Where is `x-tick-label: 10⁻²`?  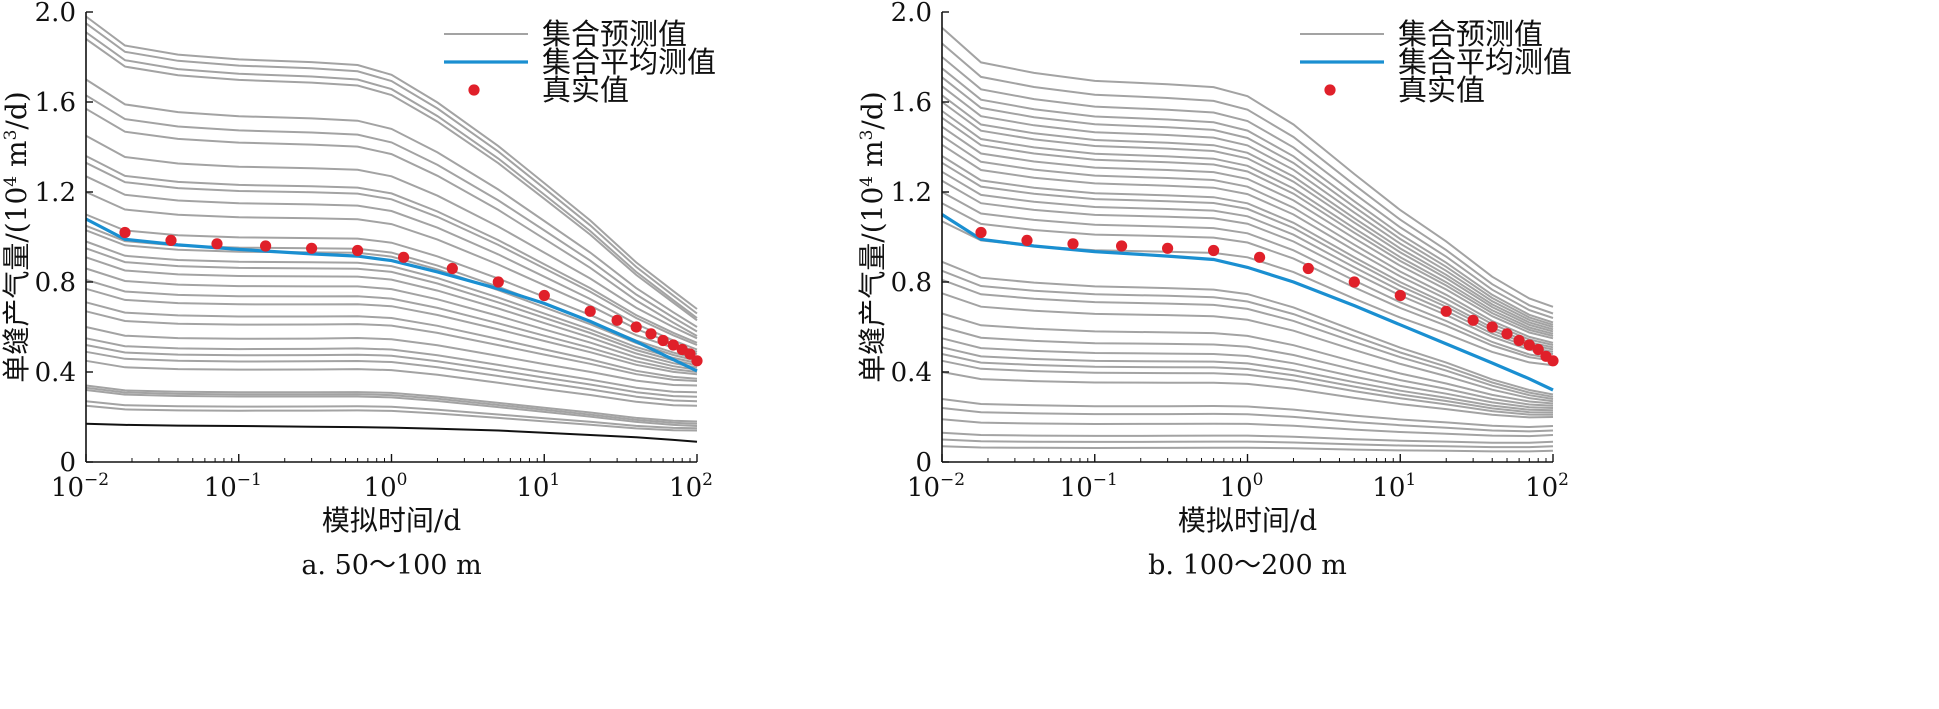 x-tick-label: 10⁻² is located at coordinates (80, 486).